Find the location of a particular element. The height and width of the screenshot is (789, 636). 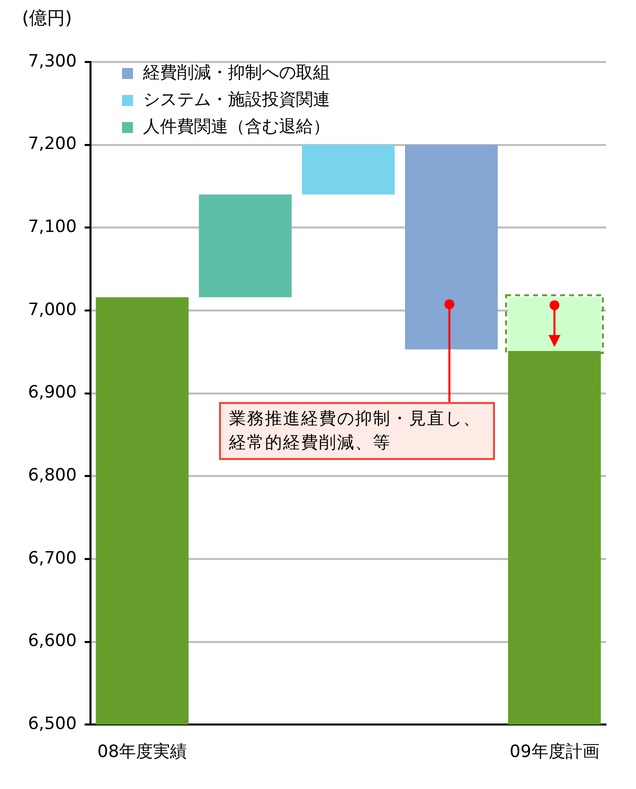

y-tick-label: 7,100 is located at coordinates (52, 227).